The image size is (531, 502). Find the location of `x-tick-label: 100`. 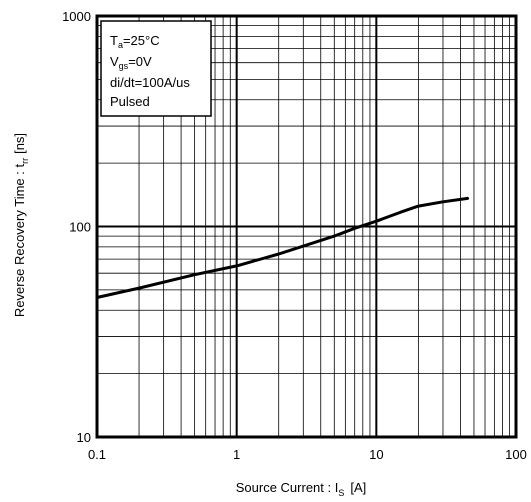

x-tick-label: 100 is located at coordinates (516, 454).